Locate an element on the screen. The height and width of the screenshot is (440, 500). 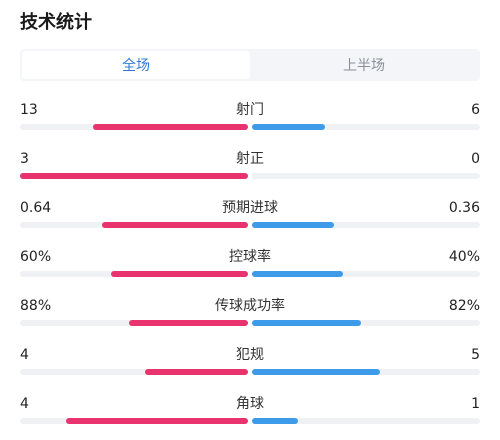
away-value: 6 is located at coordinates (475, 110).